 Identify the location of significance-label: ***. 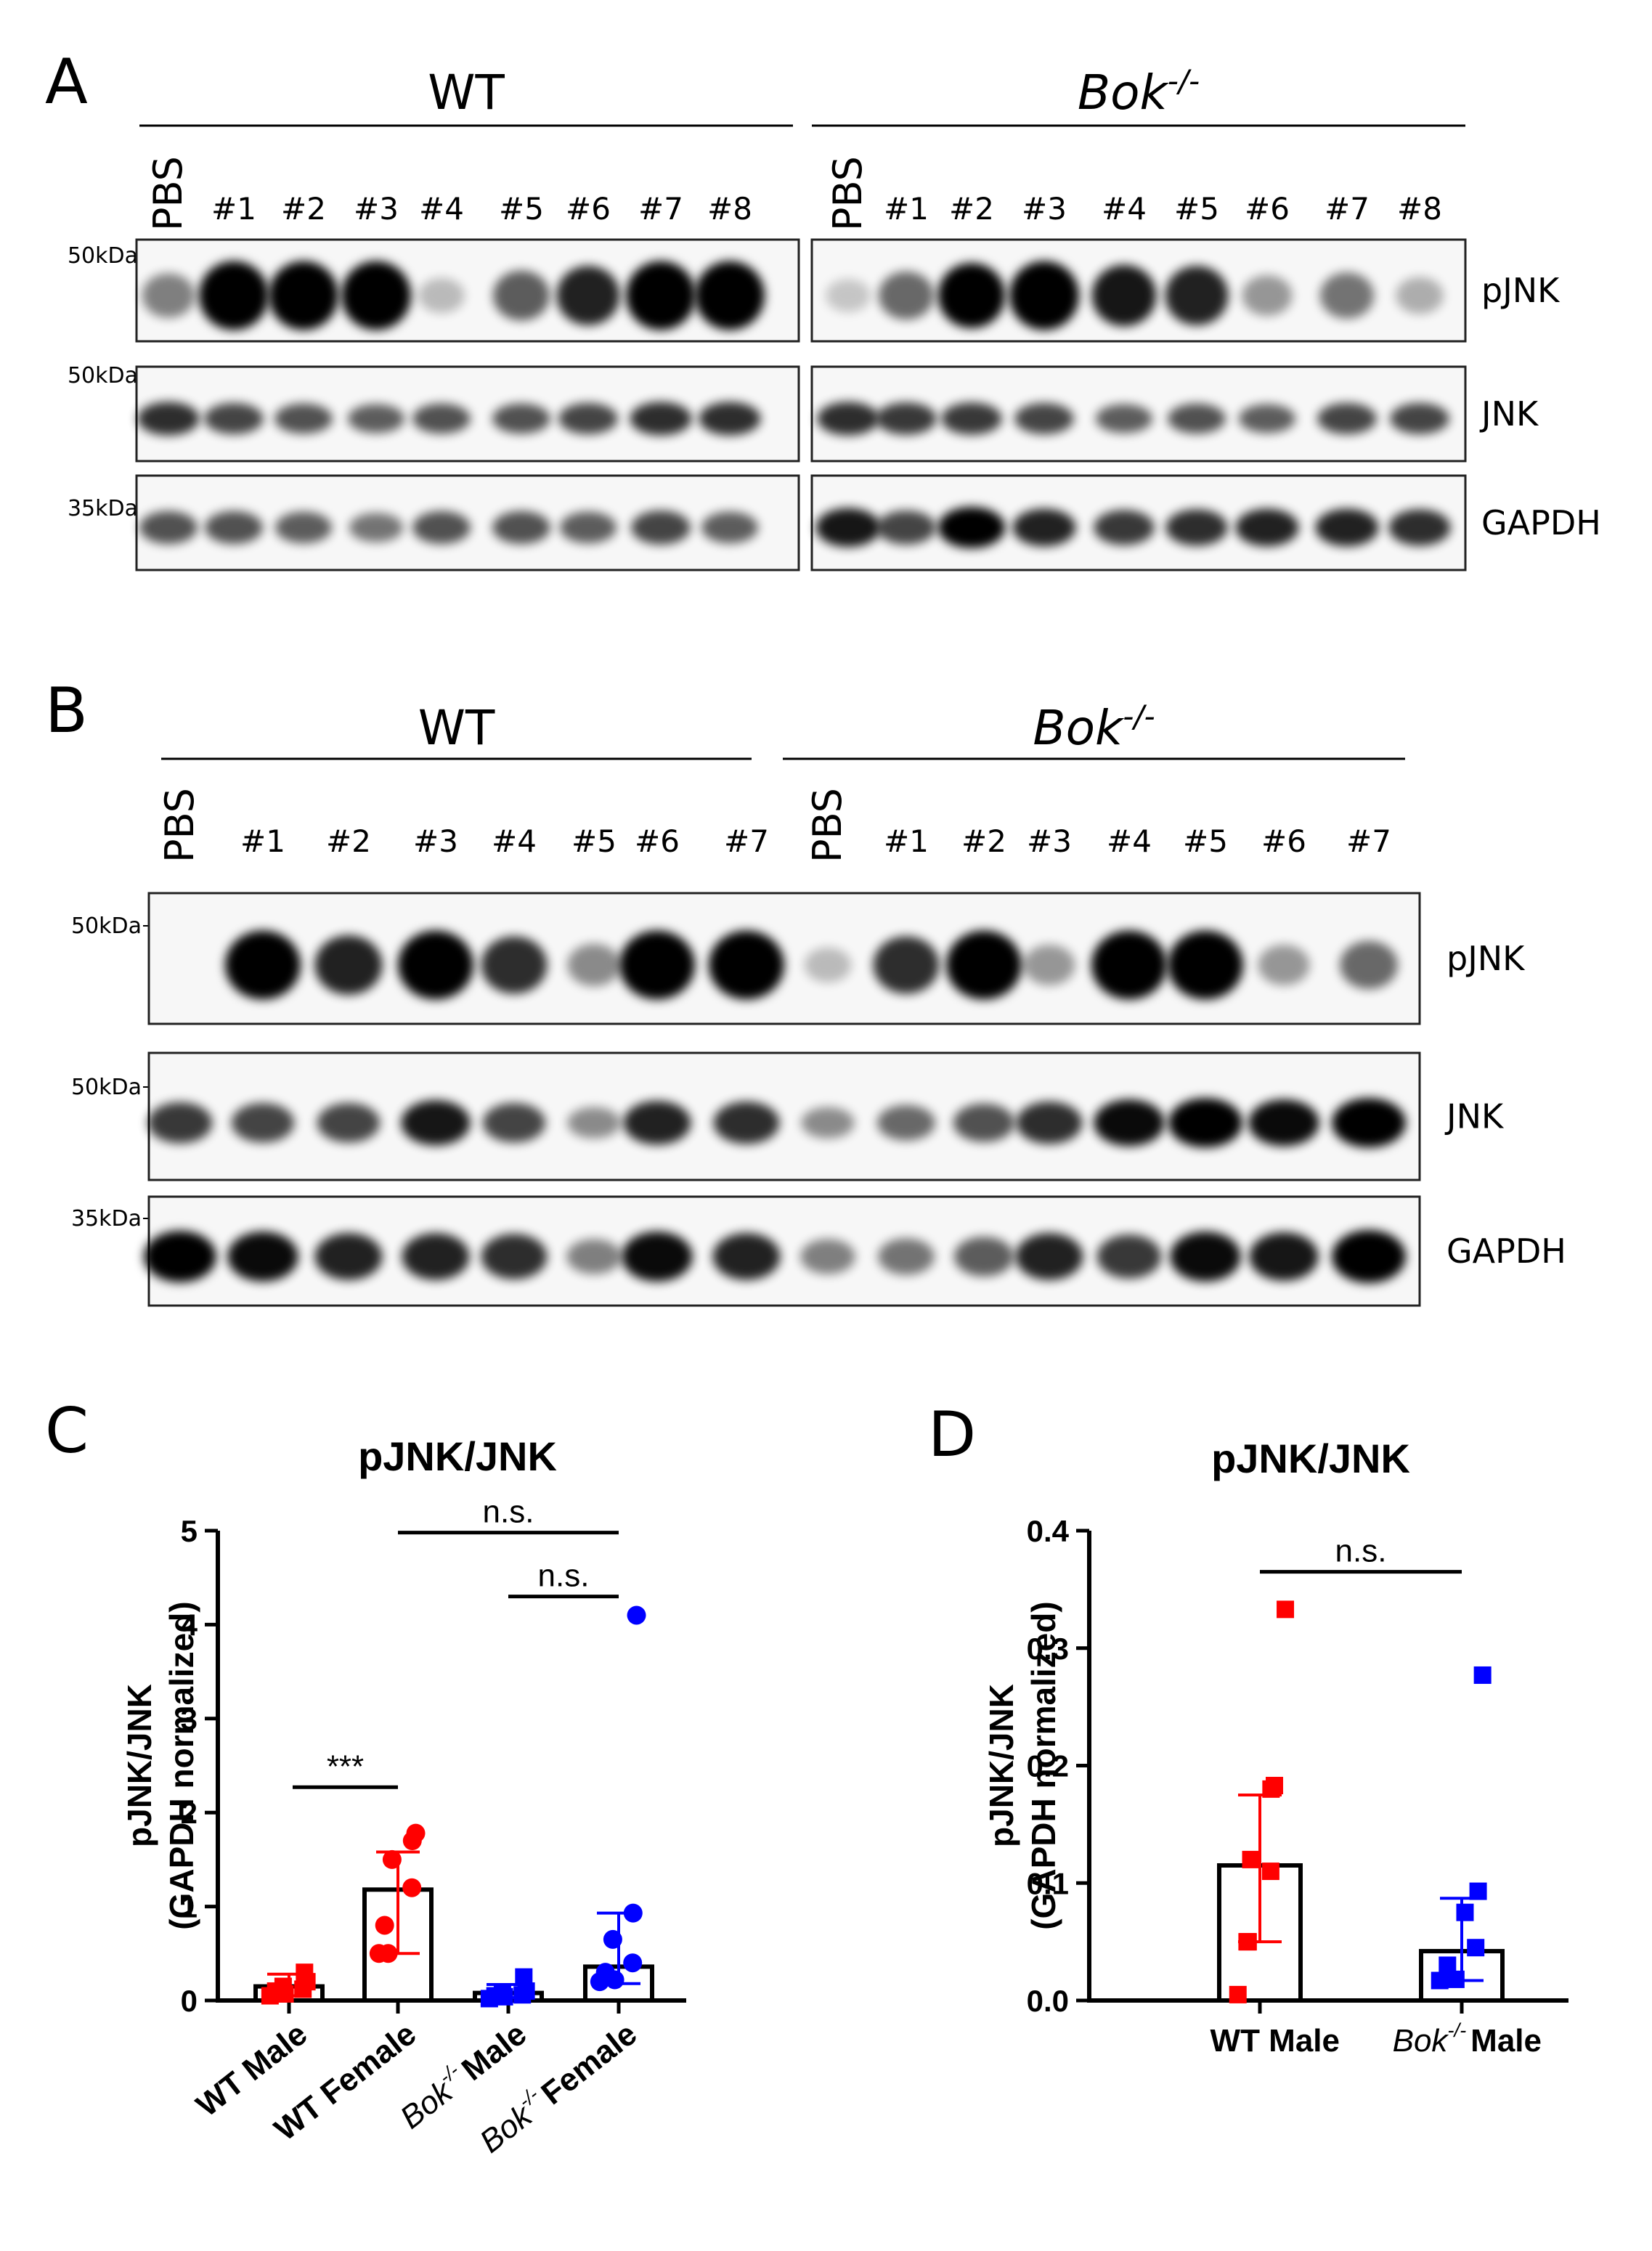
(346, 1766).